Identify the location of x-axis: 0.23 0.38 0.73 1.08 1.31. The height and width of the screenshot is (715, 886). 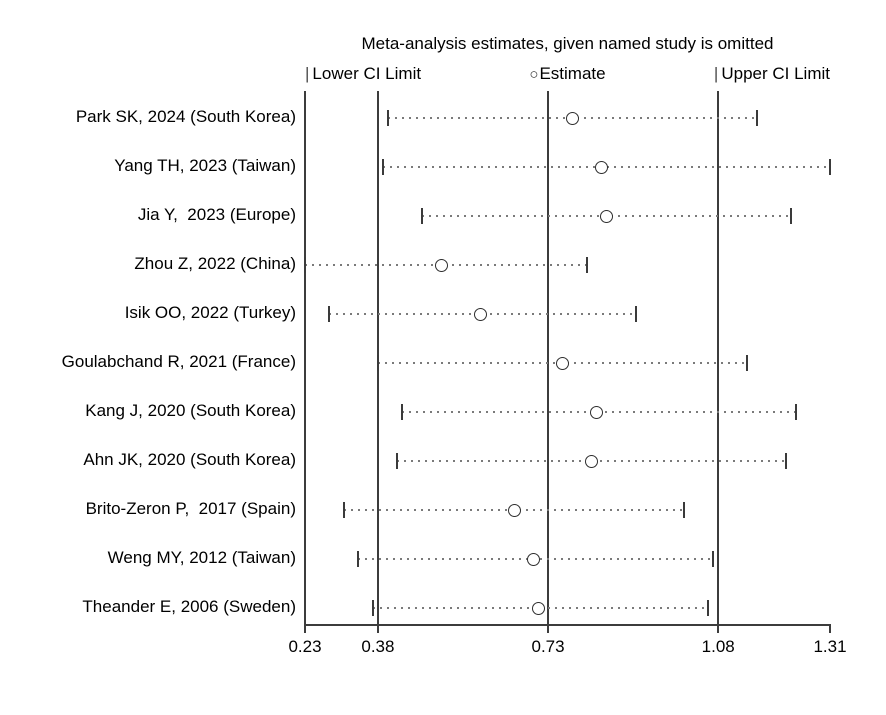
(567, 654).